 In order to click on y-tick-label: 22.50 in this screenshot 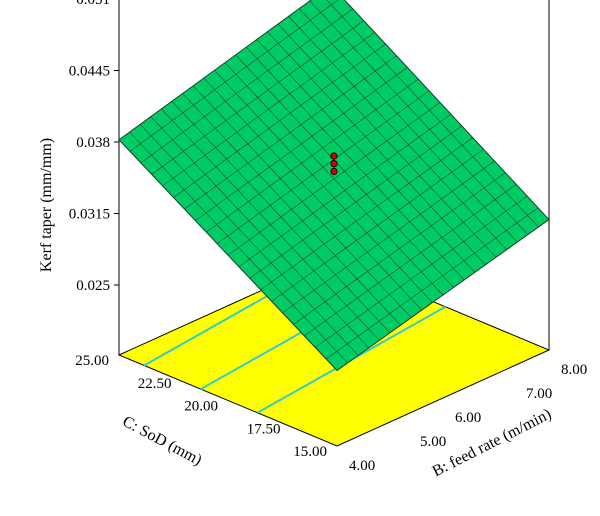, I will do `click(155, 384)`.